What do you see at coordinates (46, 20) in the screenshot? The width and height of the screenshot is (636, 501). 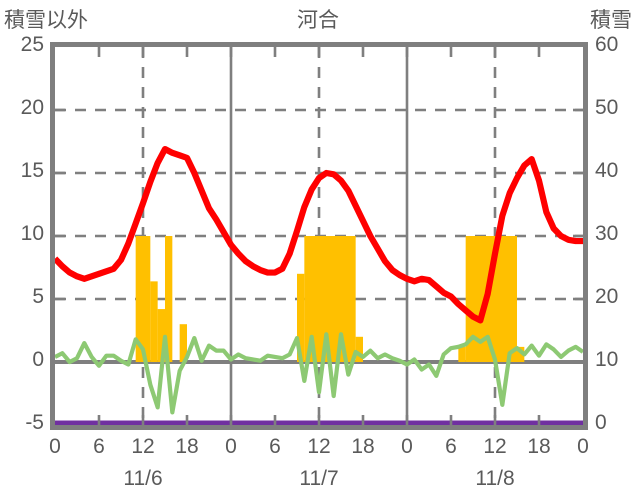 I see `left-axis-title: 積雪以外` at bounding box center [46, 20].